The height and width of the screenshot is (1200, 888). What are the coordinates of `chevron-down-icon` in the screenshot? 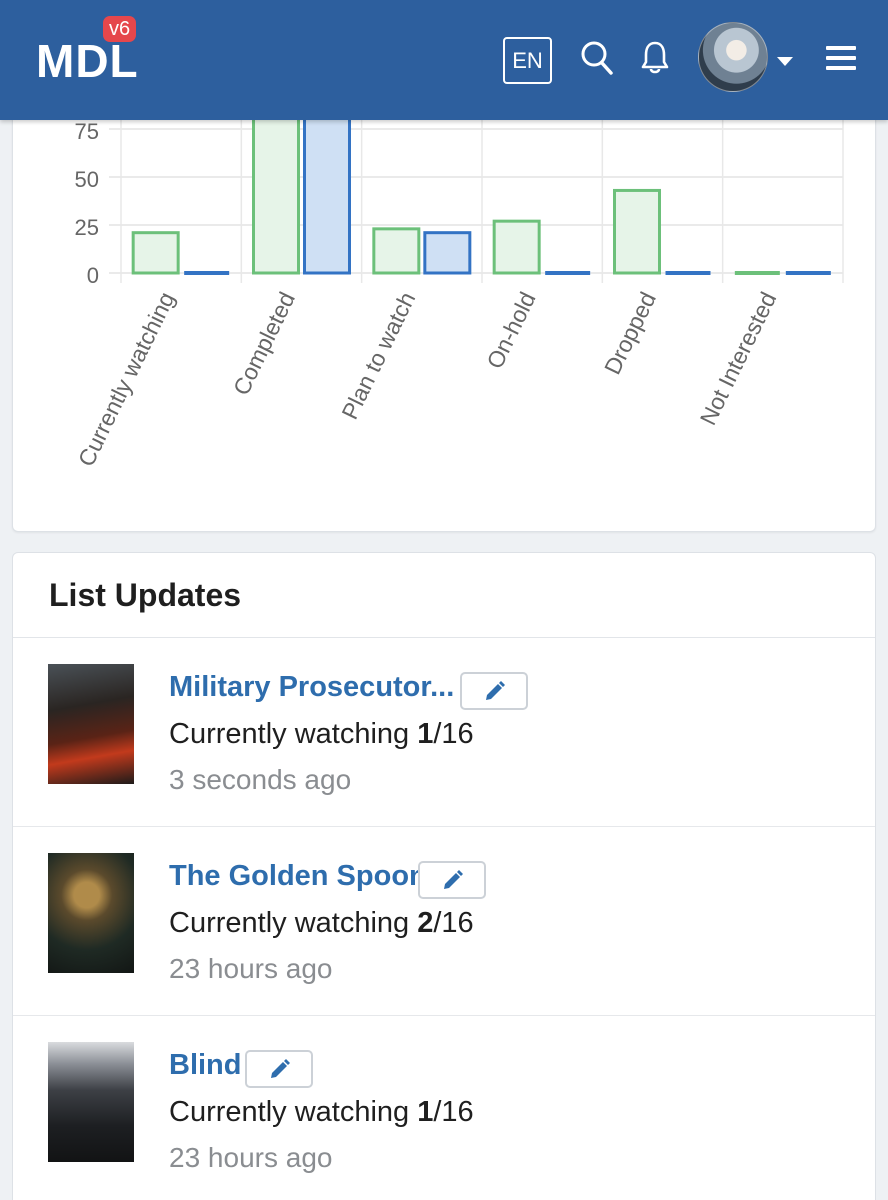 It's located at (785, 64).